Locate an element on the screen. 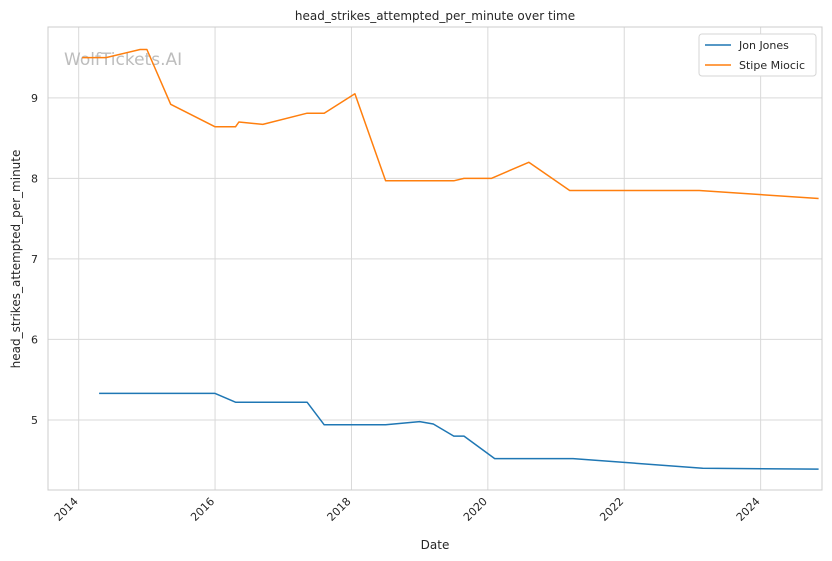 The width and height of the screenshot is (832, 561). y-tick-label: 9 is located at coordinates (34, 98).